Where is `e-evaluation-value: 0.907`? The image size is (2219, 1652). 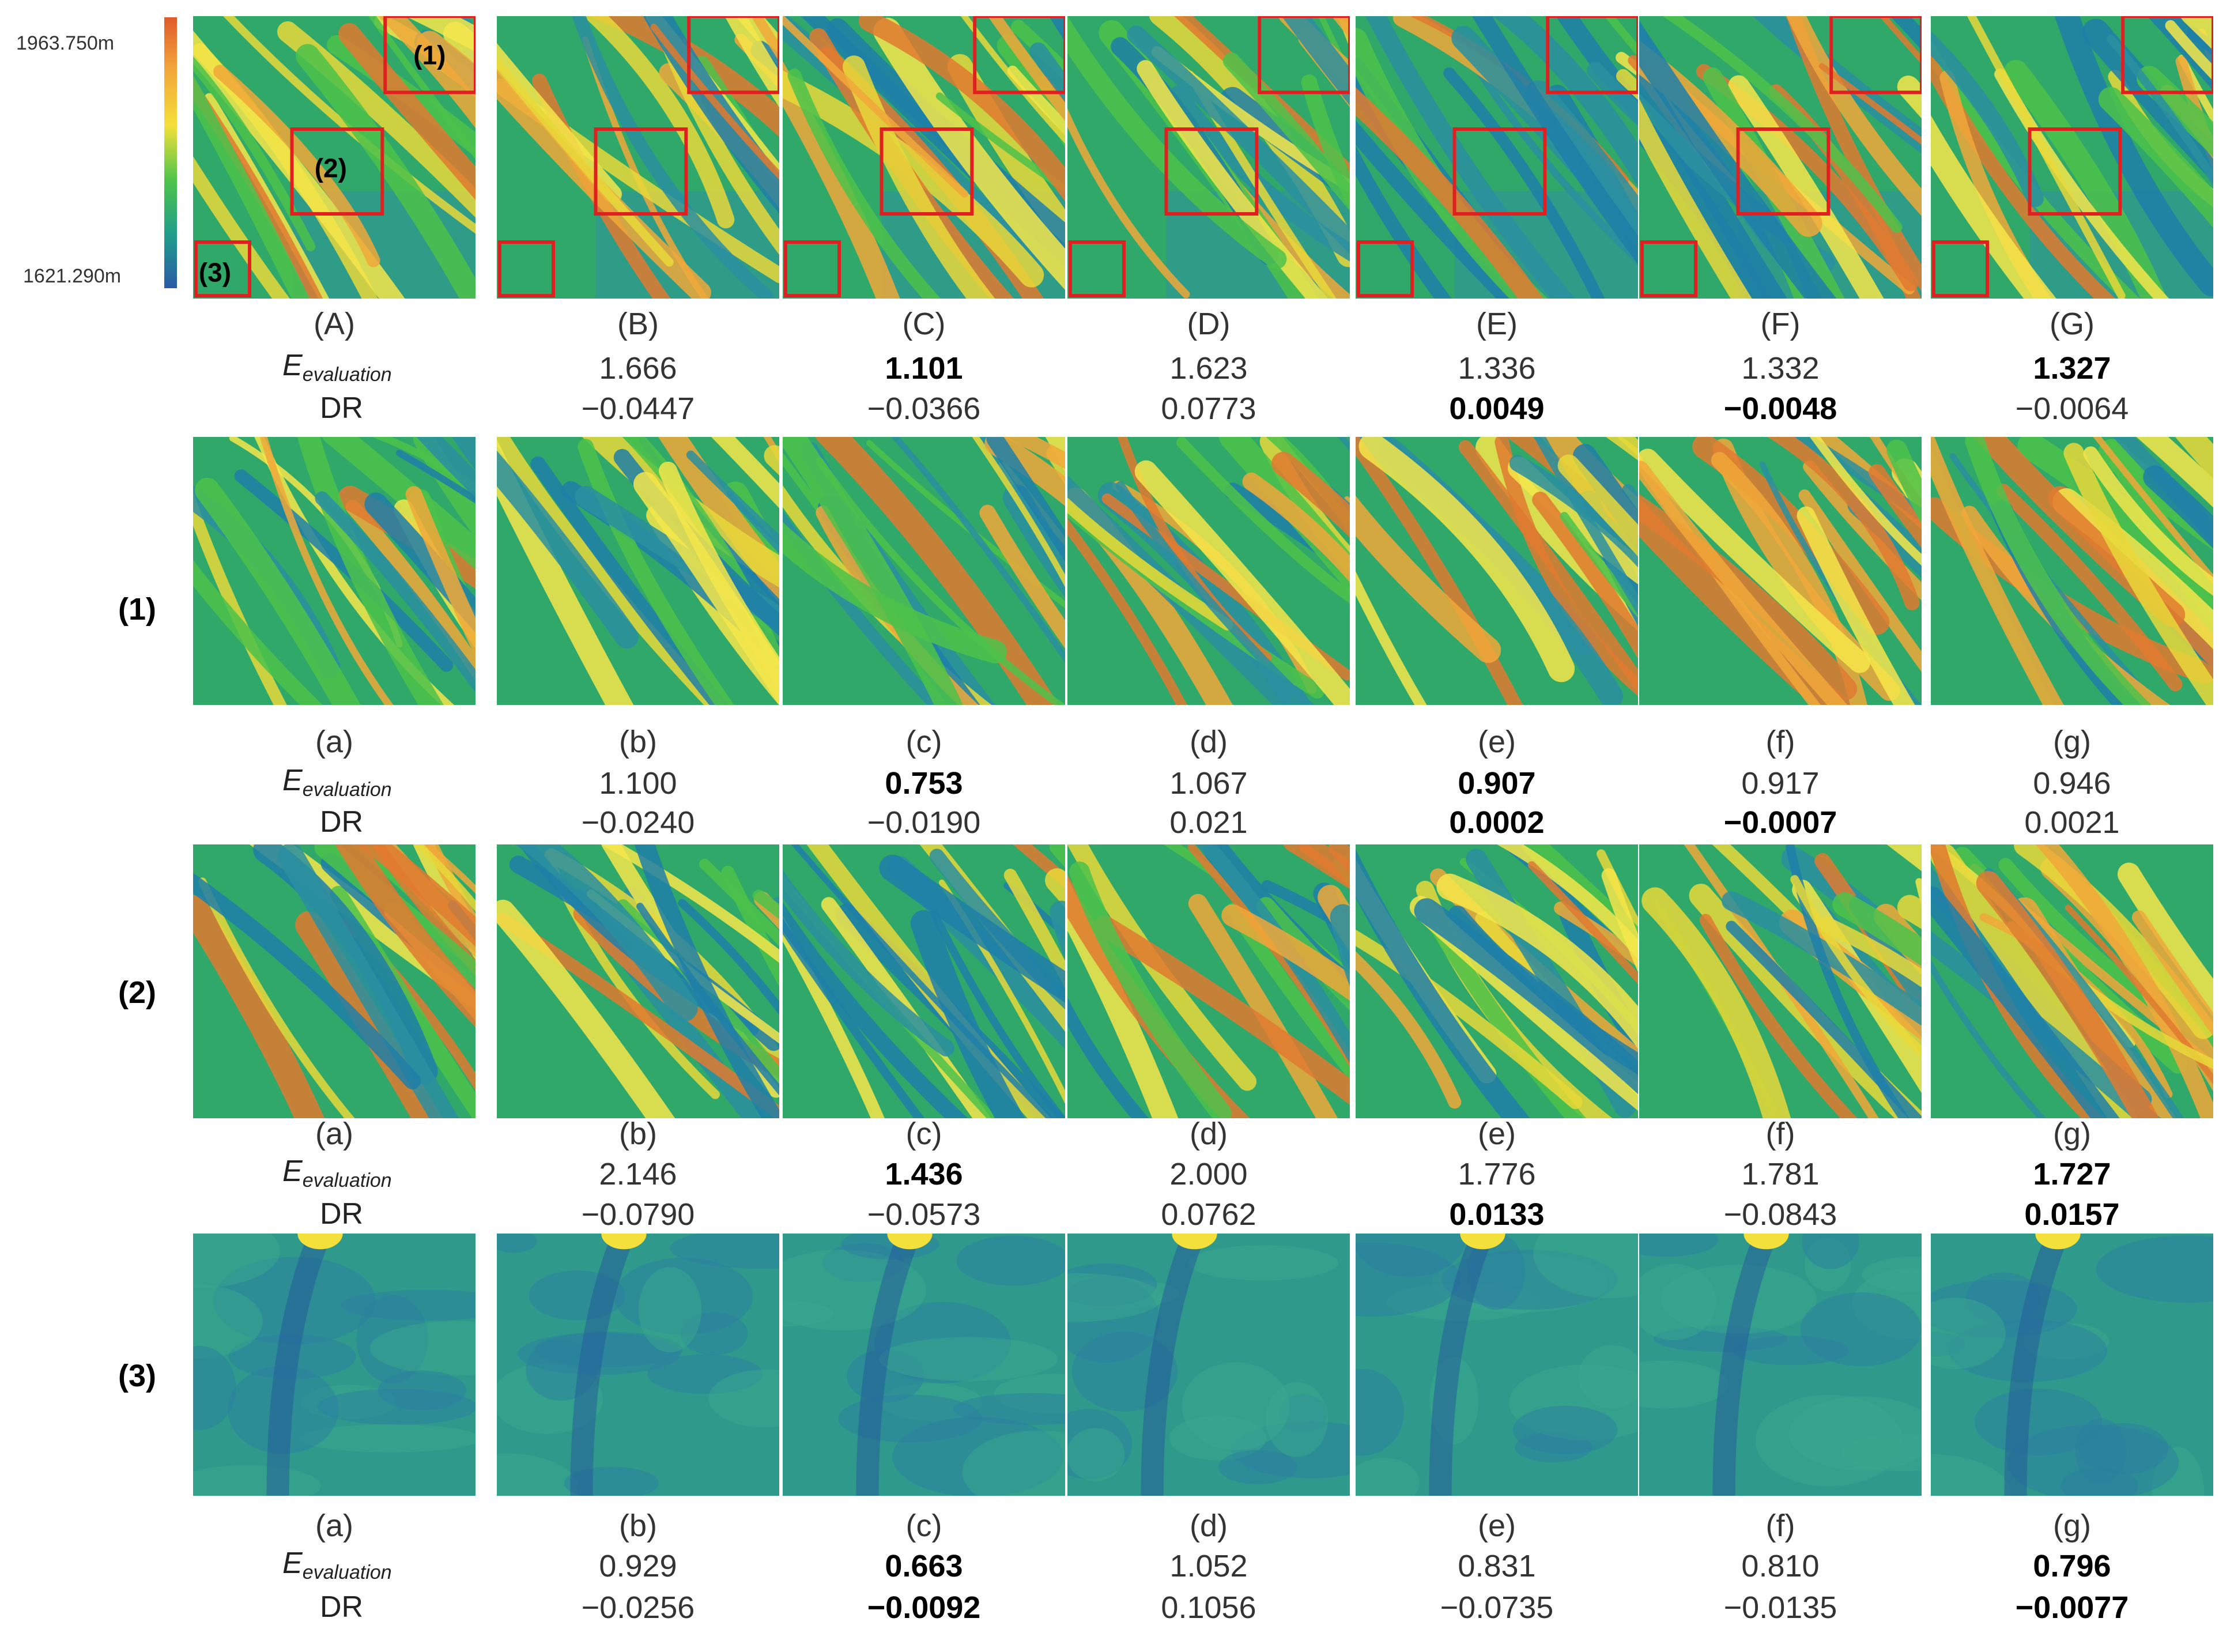 e-evaluation-value: 0.907 is located at coordinates (1497, 783).